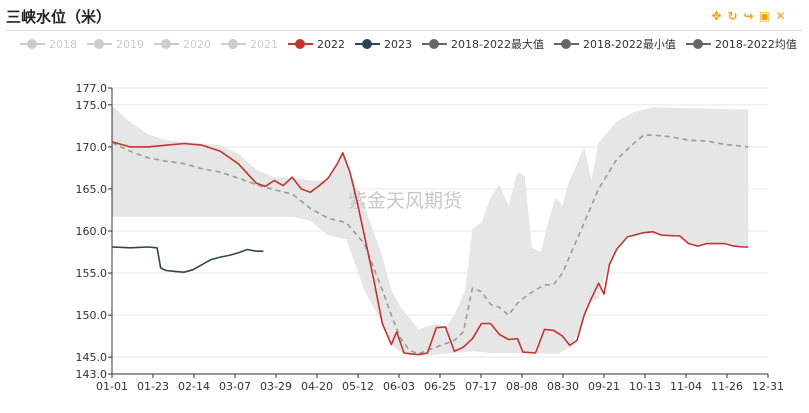 Image resolution: width=809 pixels, height=413 pixels. Describe the element at coordinates (440, 386) in the screenshot. I see `x-tick-label: 06-25` at that location.